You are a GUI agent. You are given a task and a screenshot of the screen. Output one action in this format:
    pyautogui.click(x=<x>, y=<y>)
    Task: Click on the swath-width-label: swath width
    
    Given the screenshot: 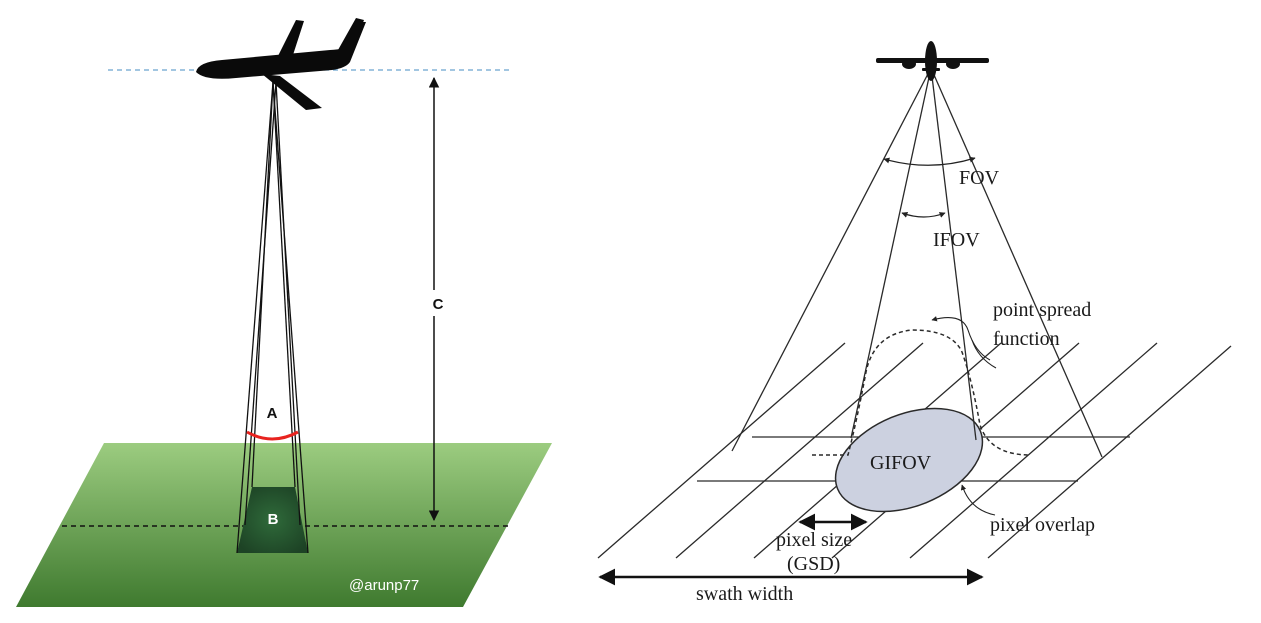 What is the action you would take?
    pyautogui.click(x=744, y=594)
    